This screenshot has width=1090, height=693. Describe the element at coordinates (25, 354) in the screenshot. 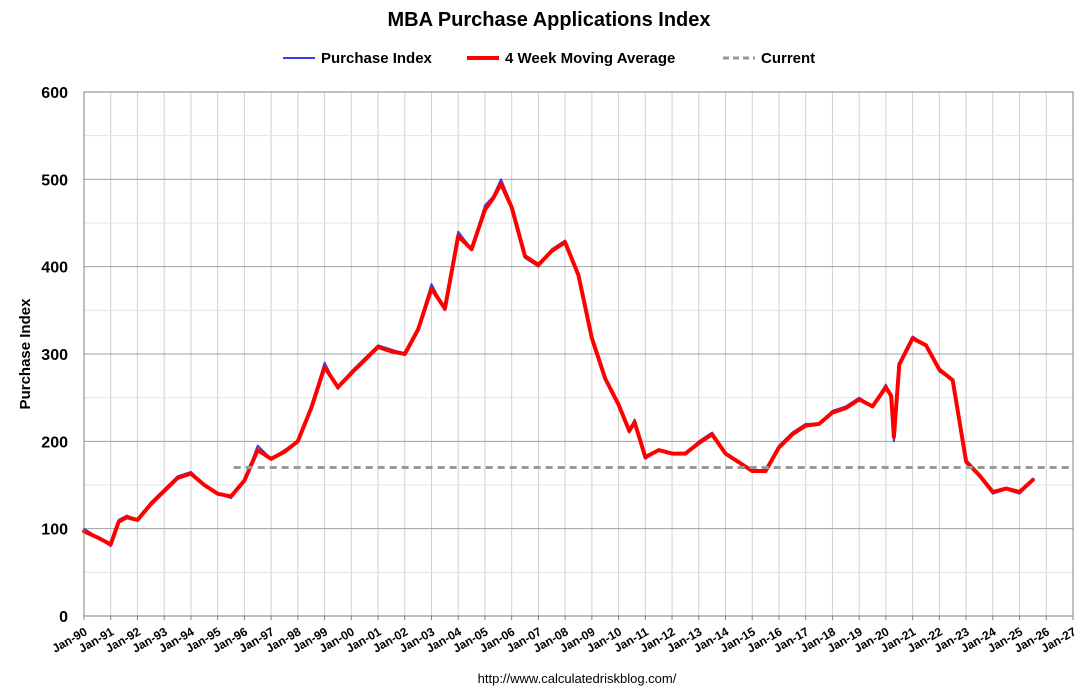

I see `y-axis-label: Purchase Index` at that location.